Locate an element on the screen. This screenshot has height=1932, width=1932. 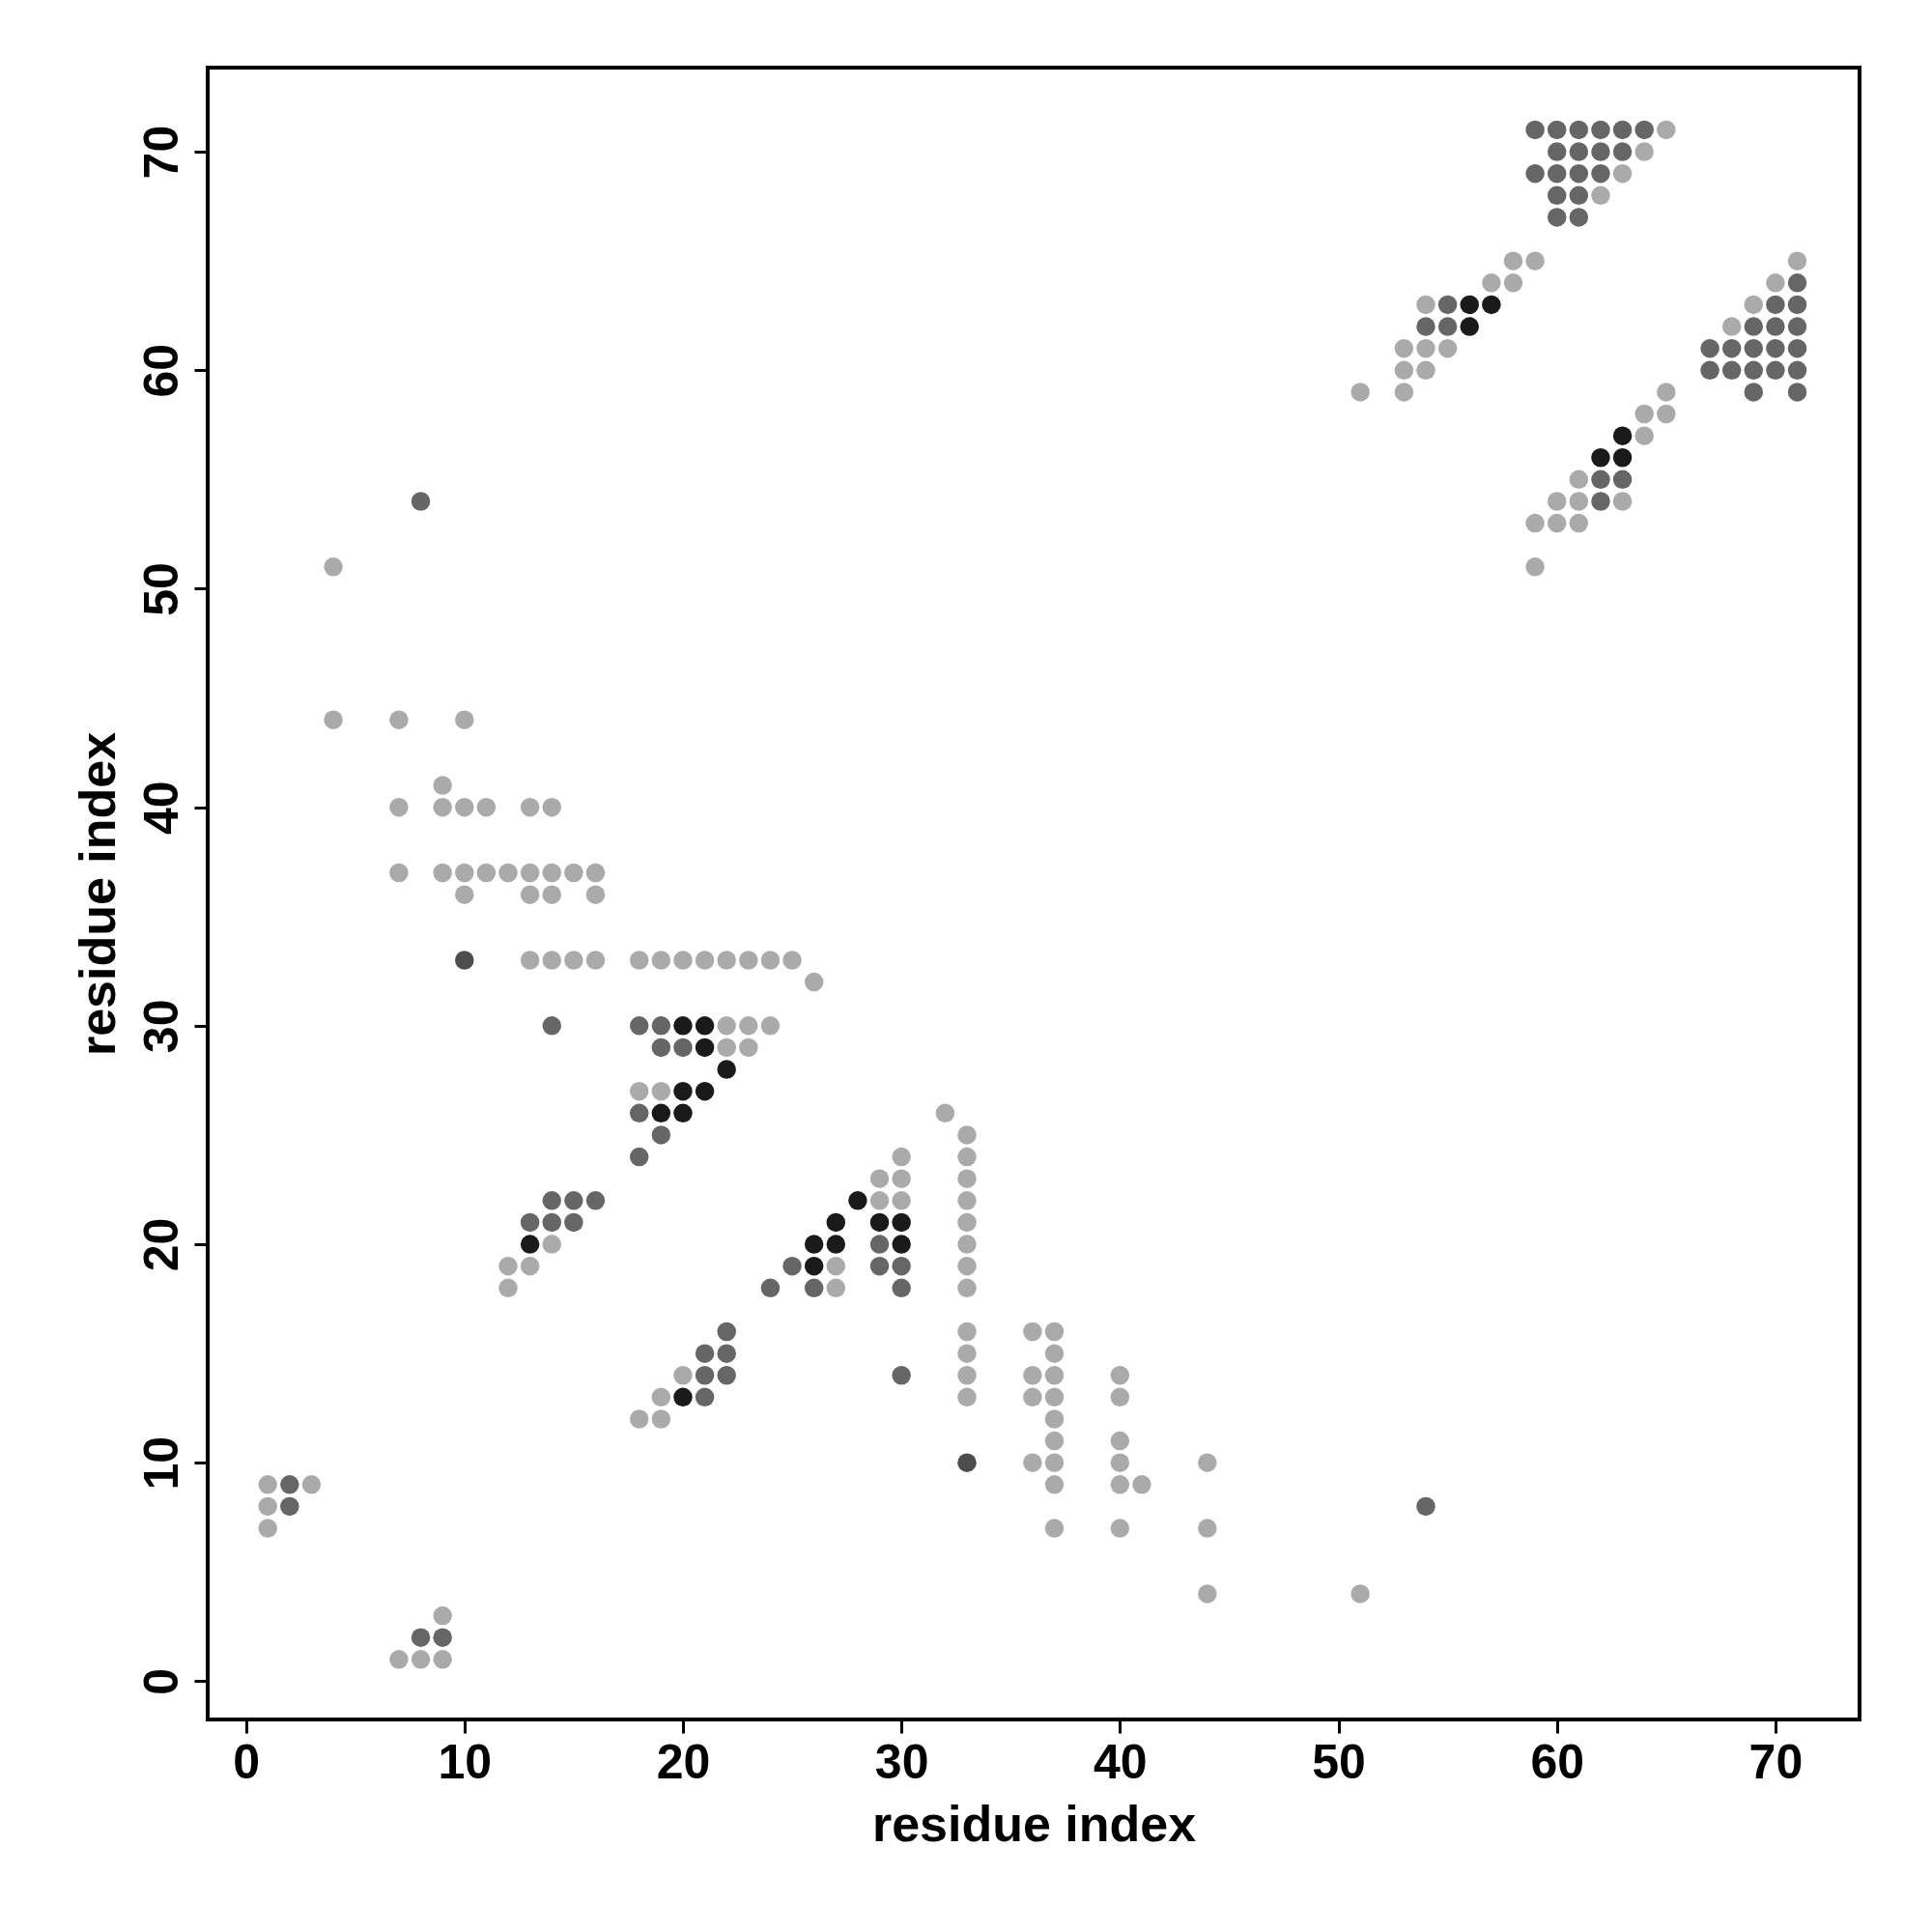
y-tick-label: 20 is located at coordinates (160, 1244).